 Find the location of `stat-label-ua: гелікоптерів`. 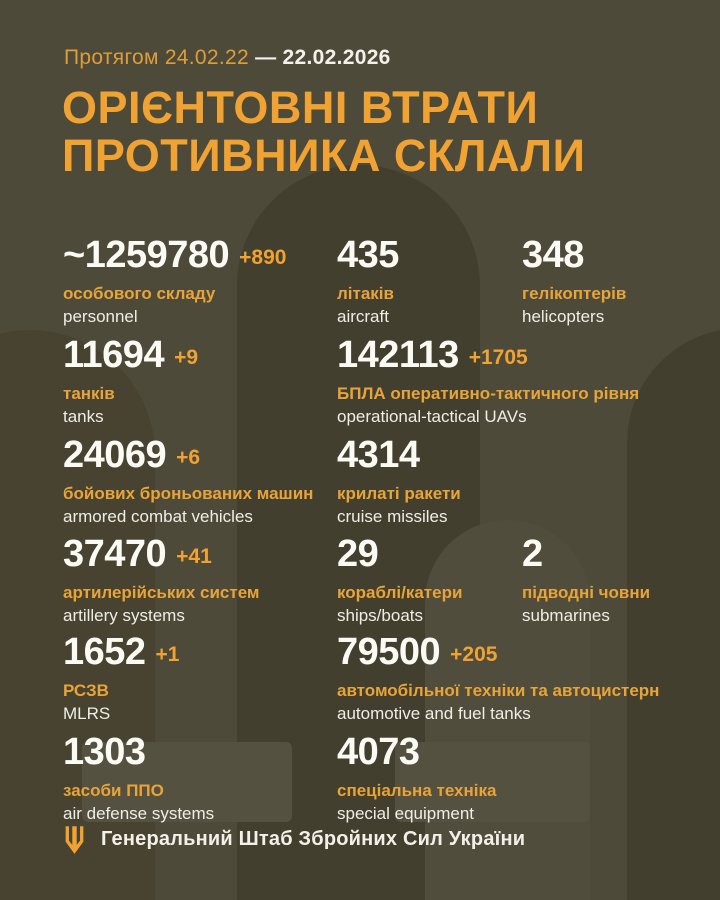

stat-label-ua: гелікоптерів is located at coordinates (574, 293).